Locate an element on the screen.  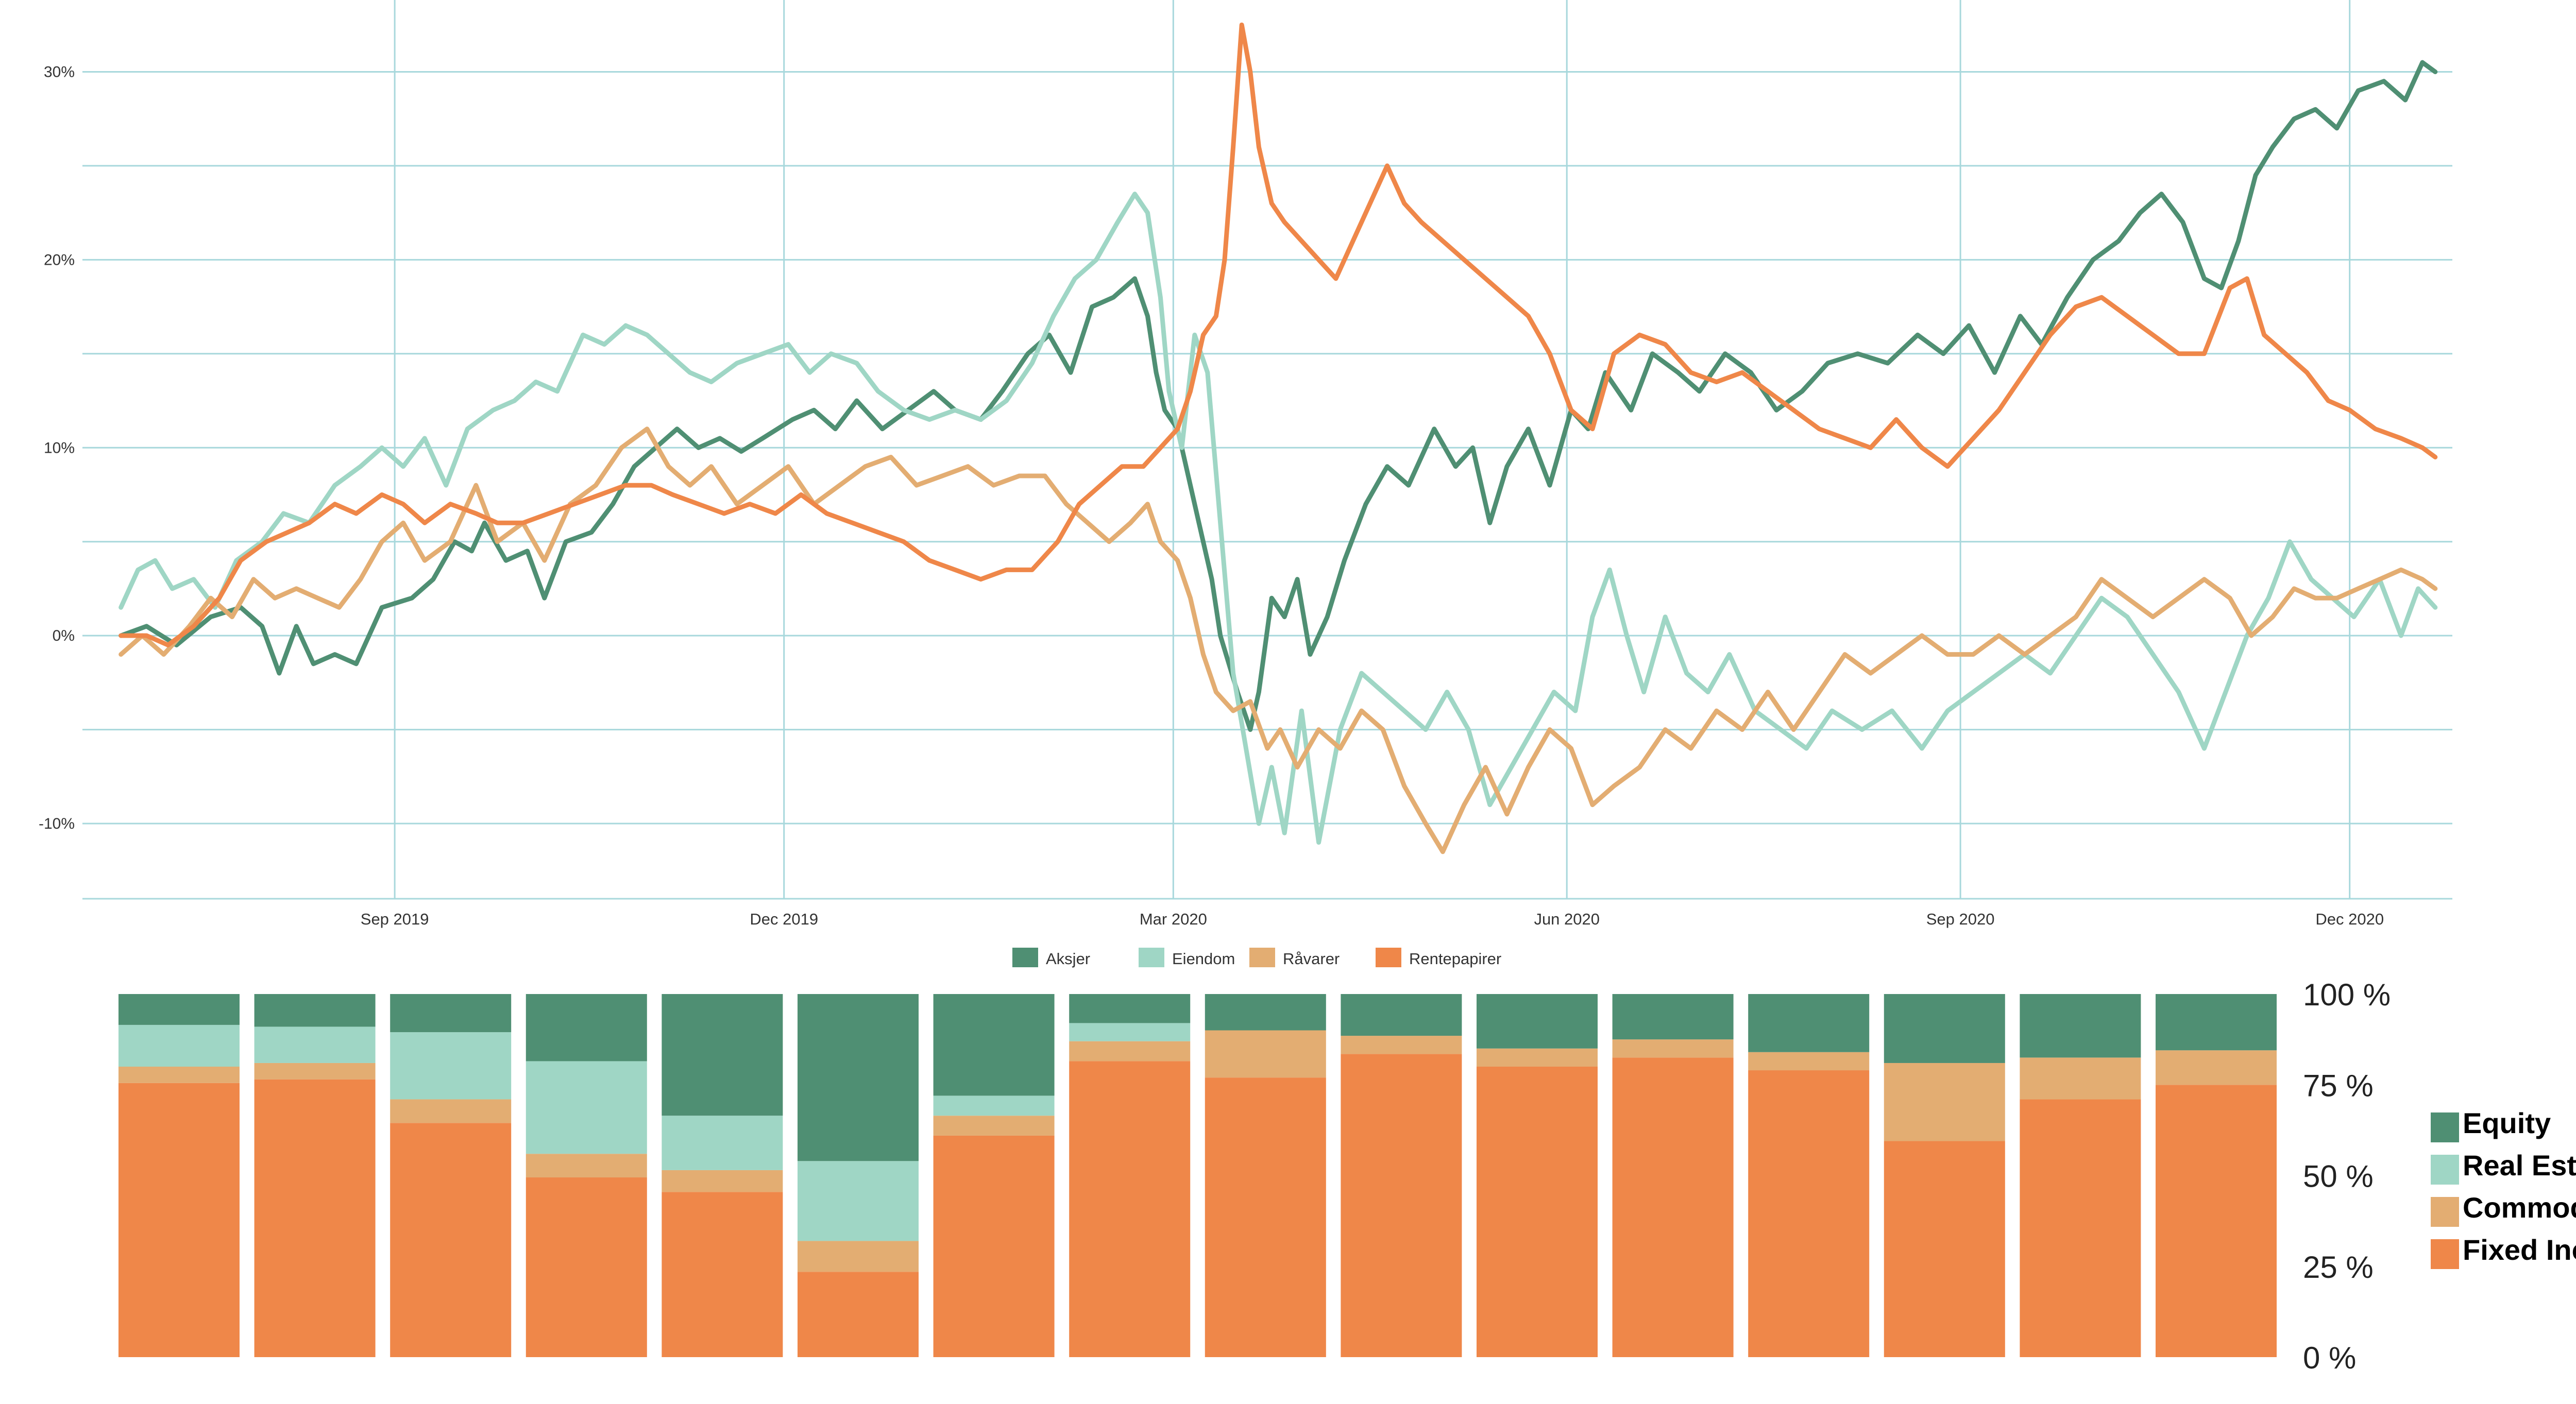
y-tick-label: 0% is located at coordinates (64, 635).